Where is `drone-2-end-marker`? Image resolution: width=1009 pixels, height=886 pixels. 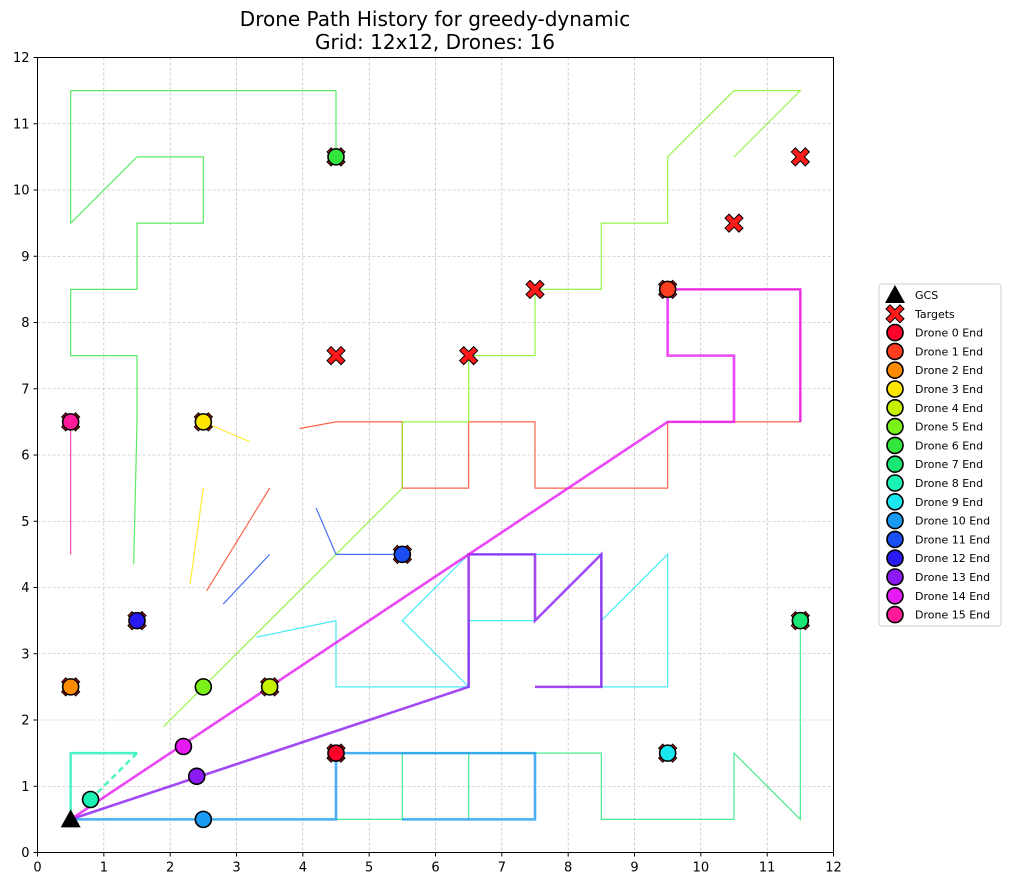
drone-2-end-marker is located at coordinates (70, 687).